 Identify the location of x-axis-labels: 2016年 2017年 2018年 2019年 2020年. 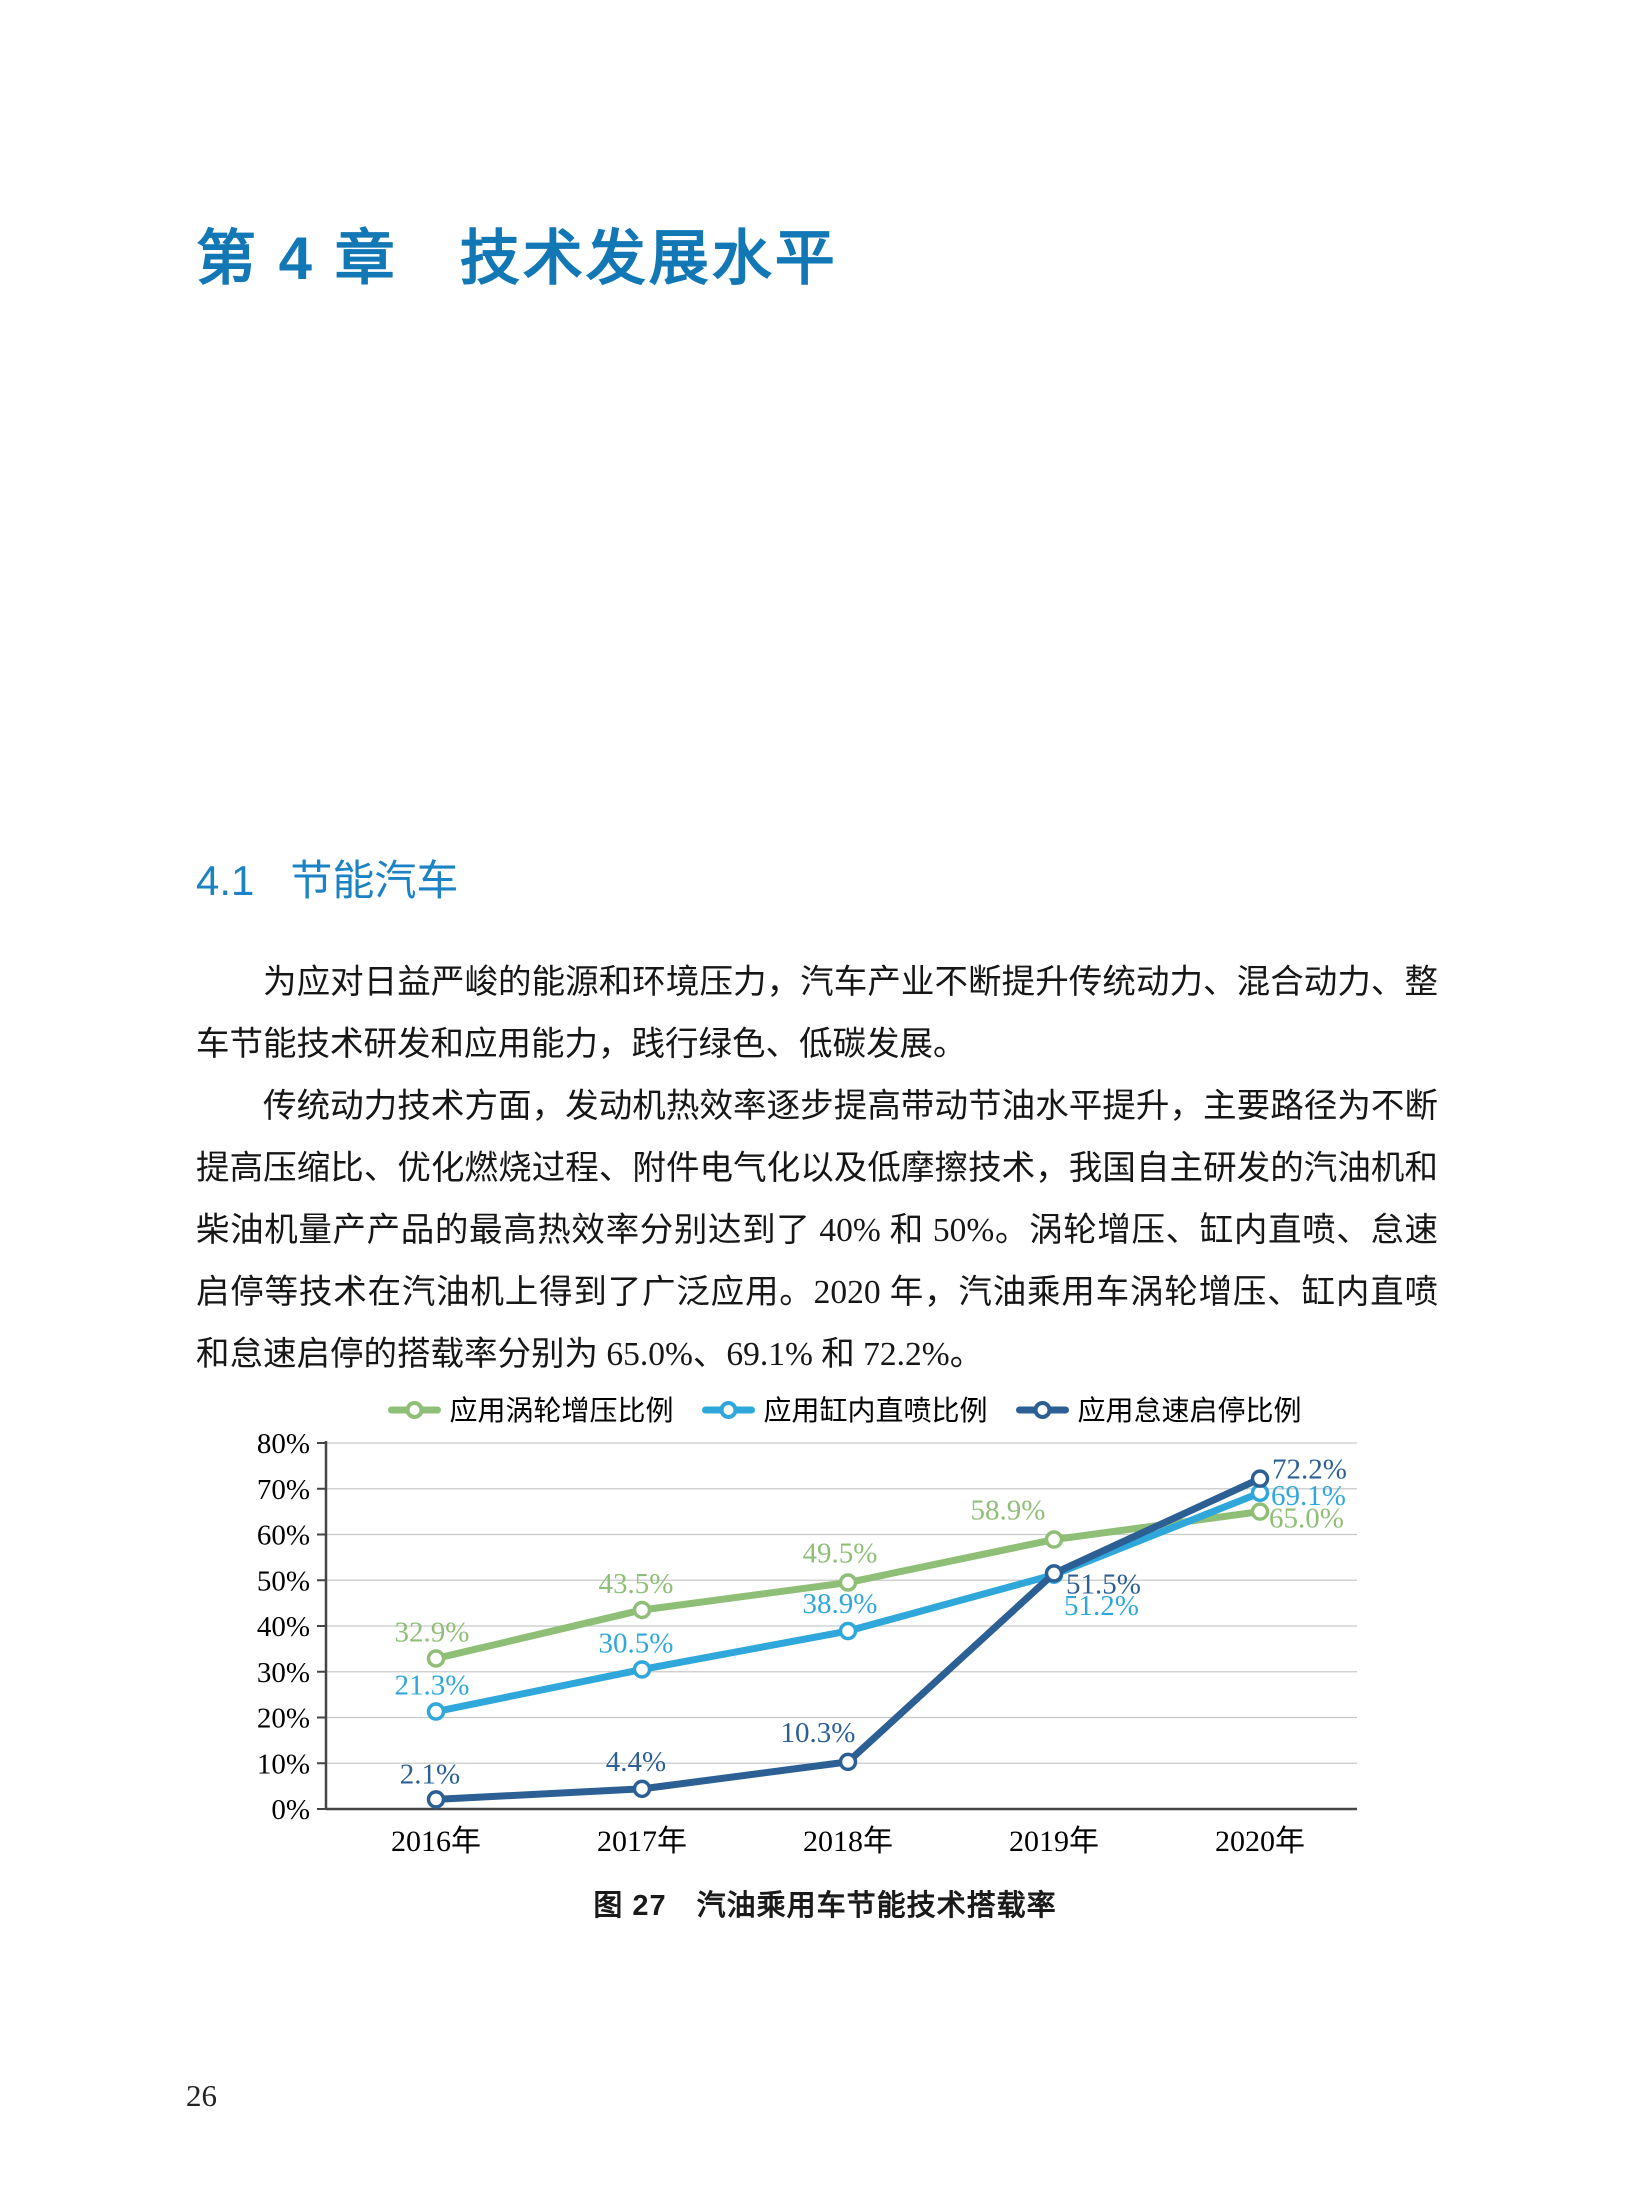
(848, 1841).